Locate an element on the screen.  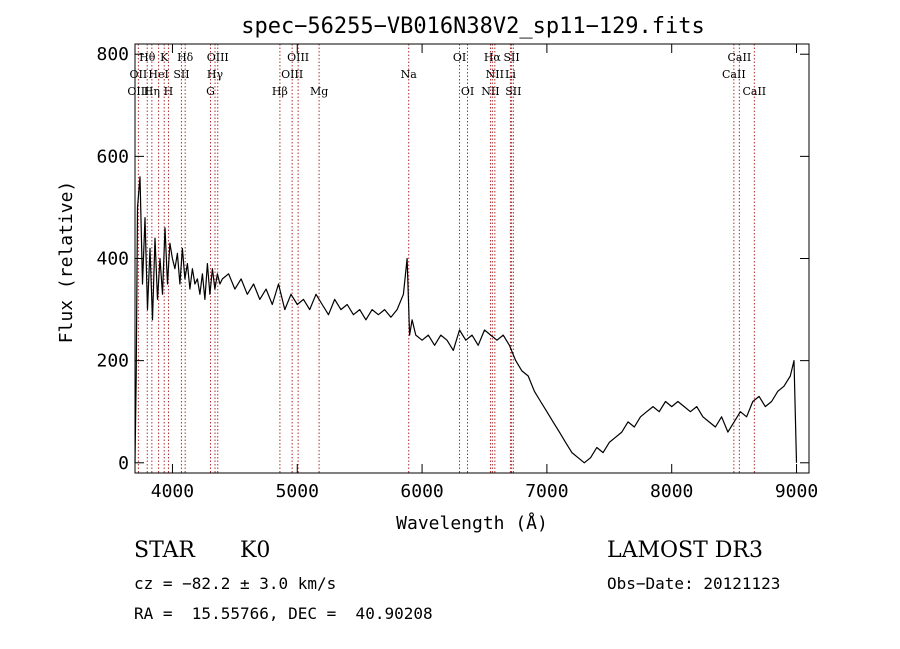
line-label: Hδ is located at coordinates (185, 57).